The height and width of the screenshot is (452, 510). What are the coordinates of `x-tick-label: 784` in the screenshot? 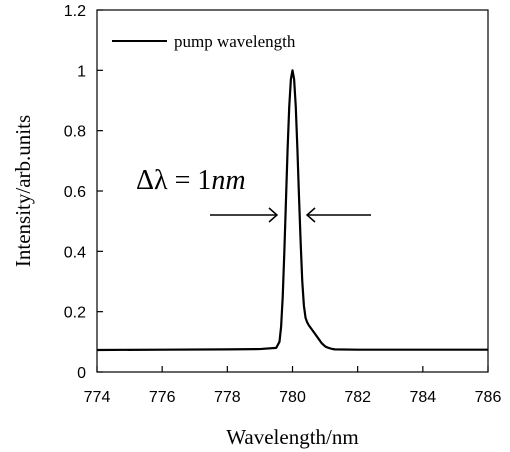 It's located at (422, 397).